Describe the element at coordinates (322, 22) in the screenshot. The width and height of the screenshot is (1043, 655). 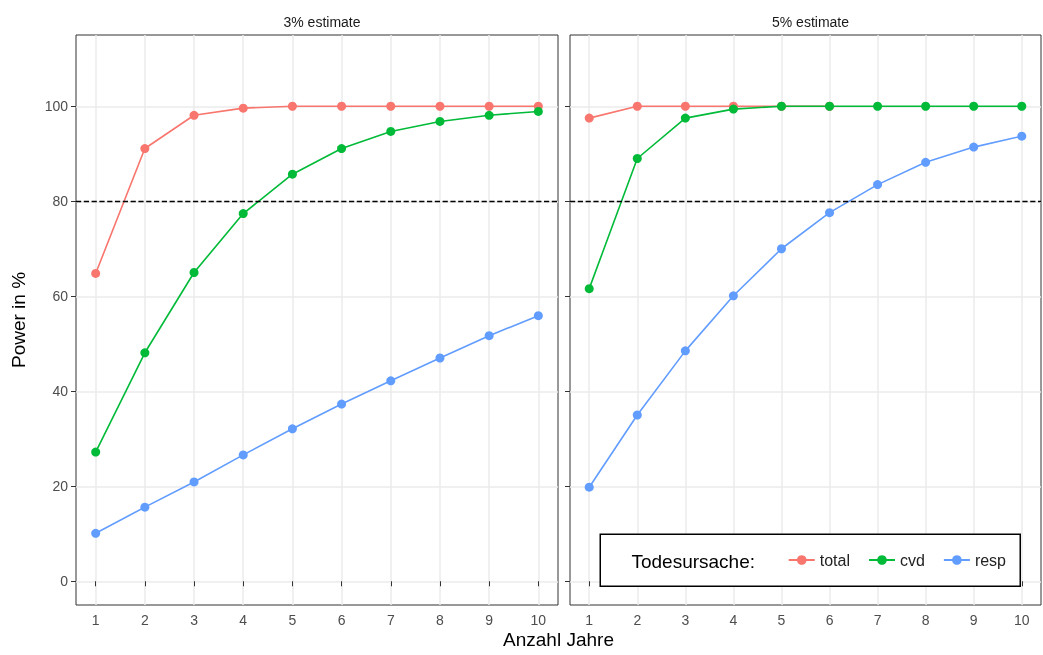
I see `chart-title: 3% estimate` at that location.